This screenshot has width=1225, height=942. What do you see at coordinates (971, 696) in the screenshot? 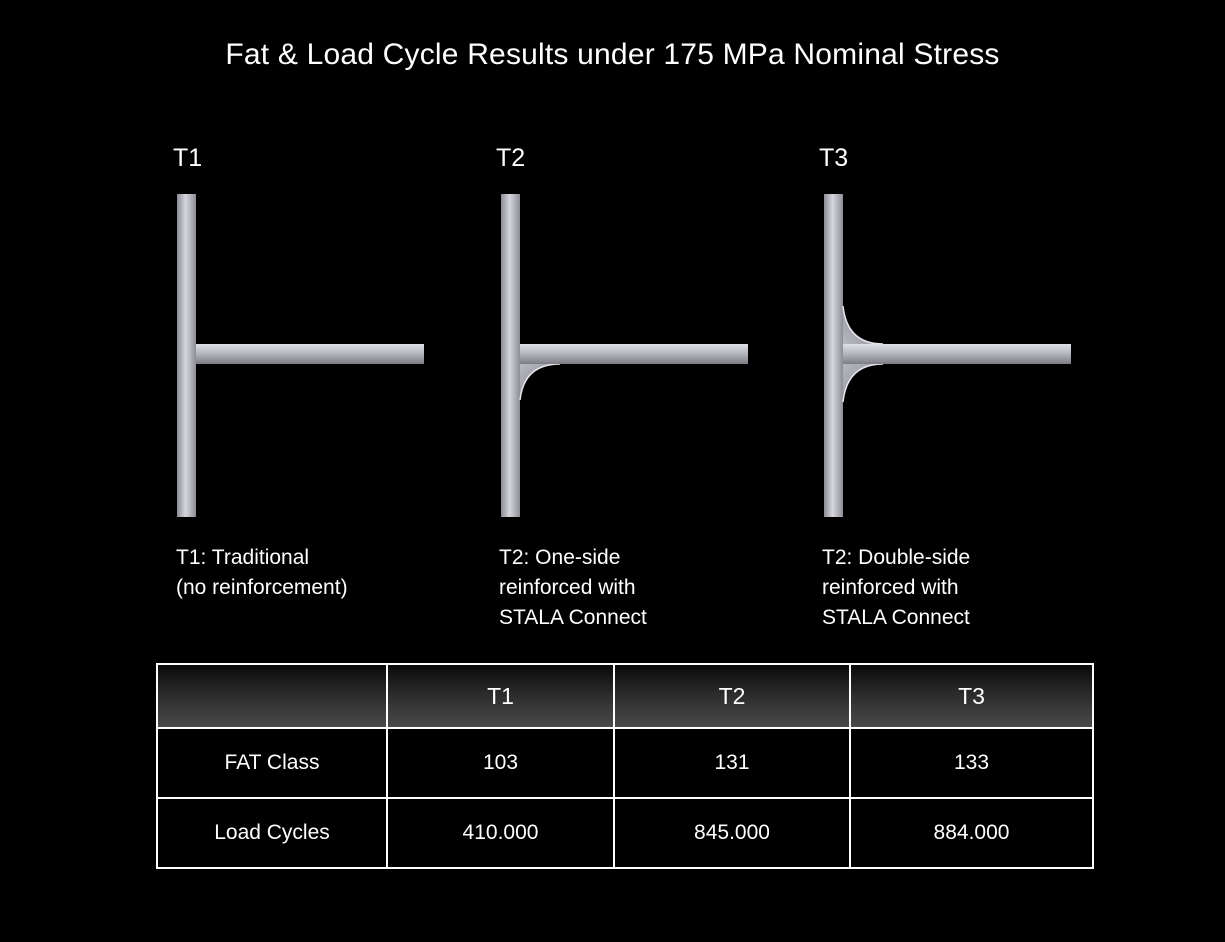
I see `table-header-cell: T3` at bounding box center [971, 696].